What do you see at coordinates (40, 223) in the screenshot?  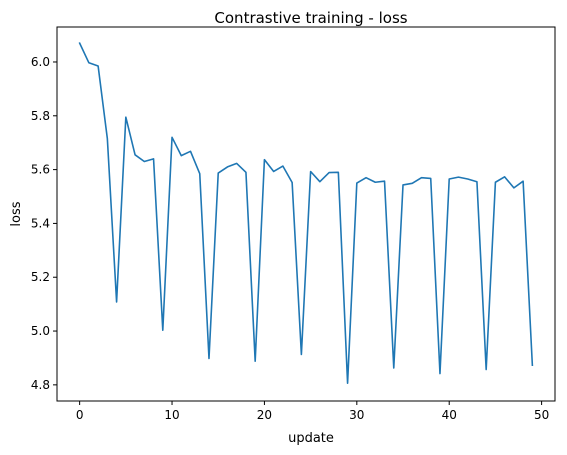 I see `y-tick-label: 5.4` at bounding box center [40, 223].